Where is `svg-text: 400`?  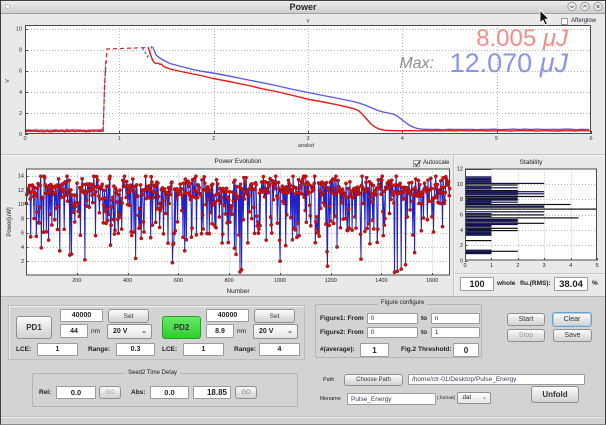 svg-text: 400 is located at coordinates (127, 281).